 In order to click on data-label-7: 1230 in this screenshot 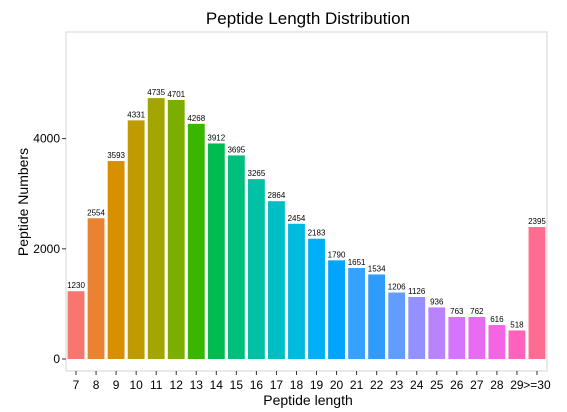, I will do `click(76, 285)`.